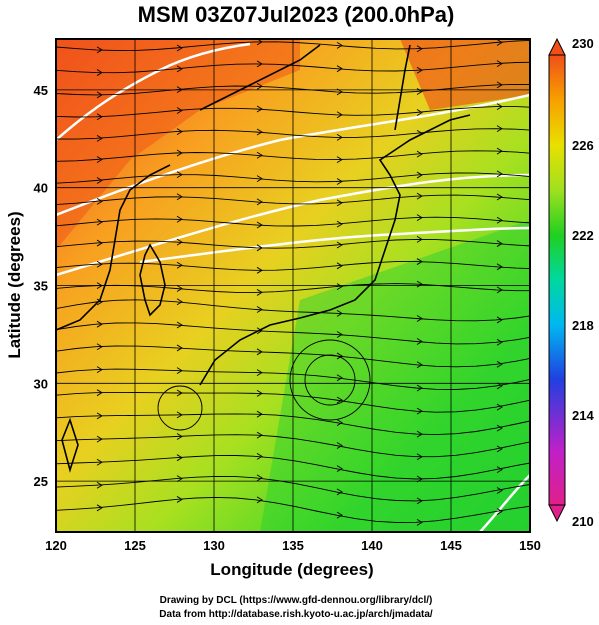 The width and height of the screenshot is (599, 625). I want to click on longitude-ticks: 120 125 130 135 140 145 150, so click(293, 545).